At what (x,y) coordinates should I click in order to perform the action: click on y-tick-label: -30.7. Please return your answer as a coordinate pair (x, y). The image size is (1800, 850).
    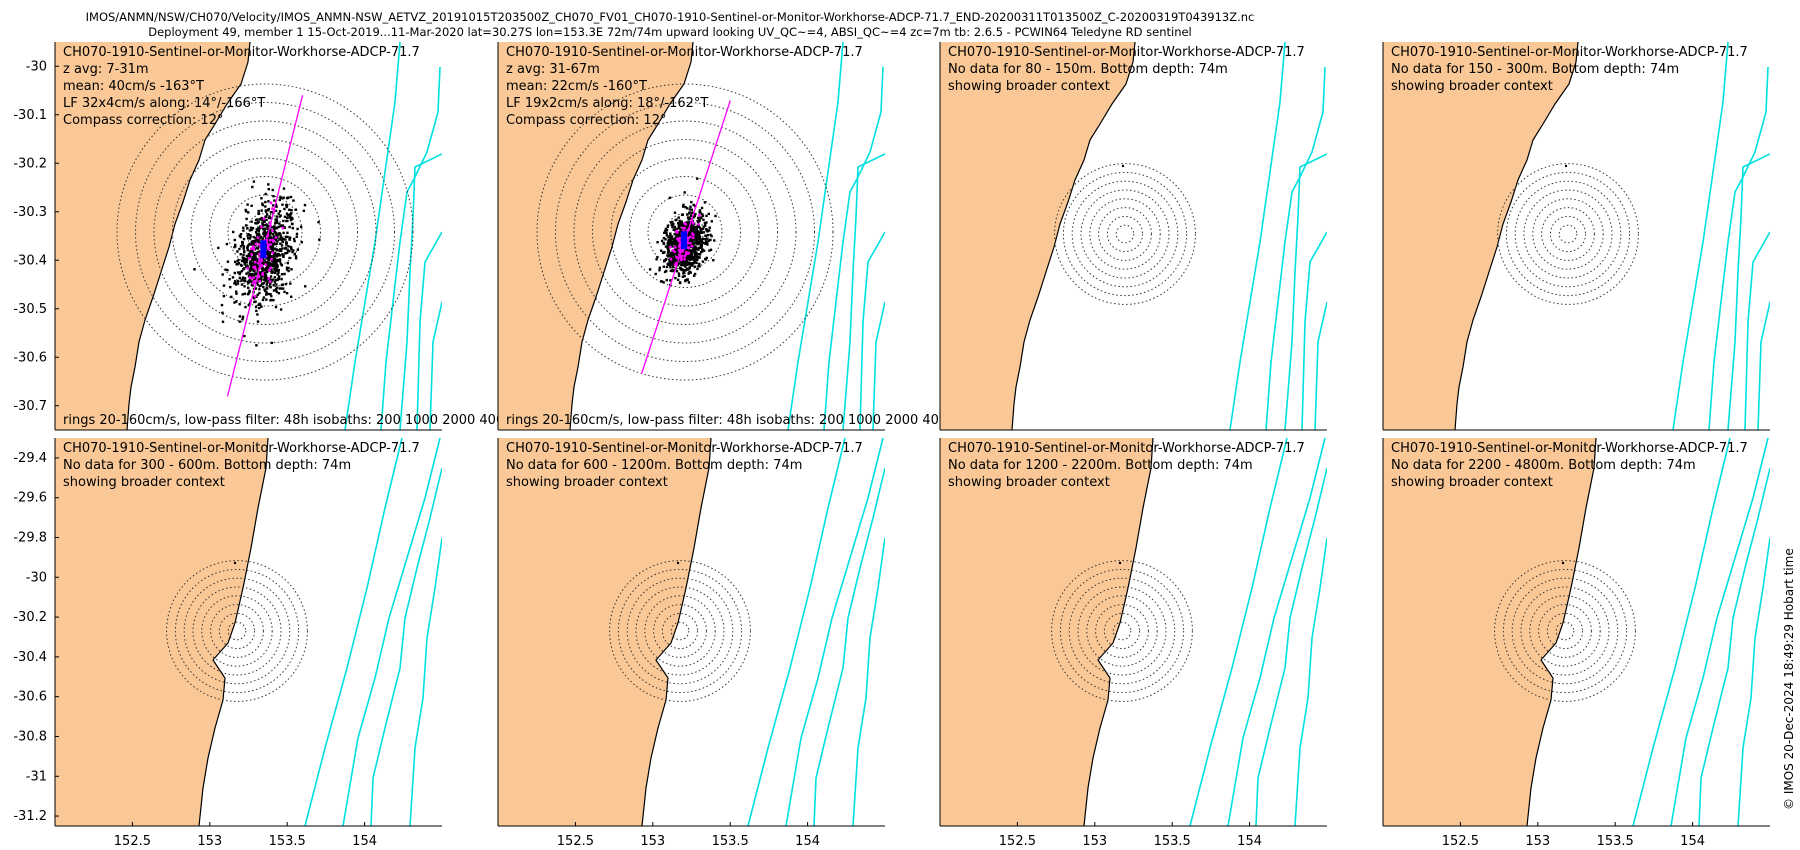
    Looking at the image, I should click on (30, 406).